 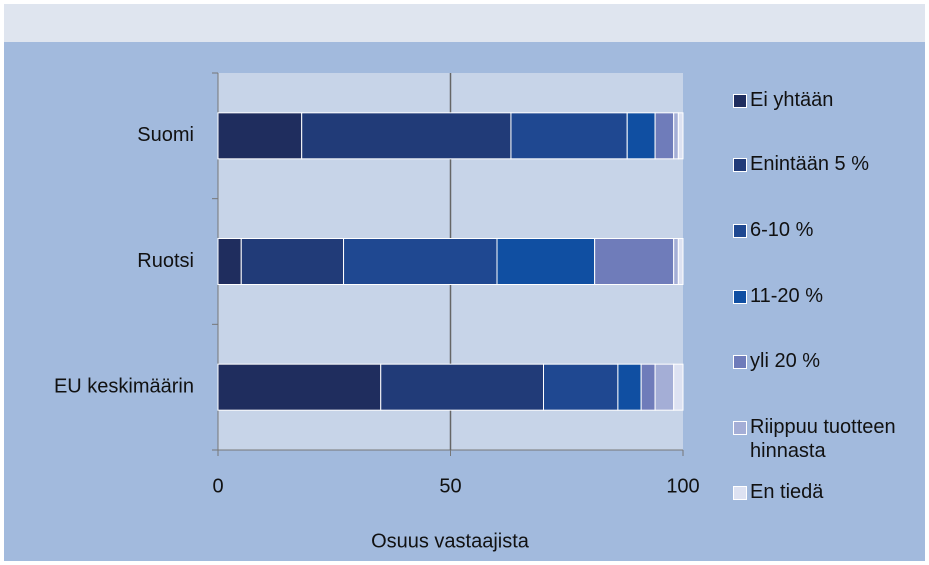 I want to click on x-tick-label: 50, so click(x=450, y=486).